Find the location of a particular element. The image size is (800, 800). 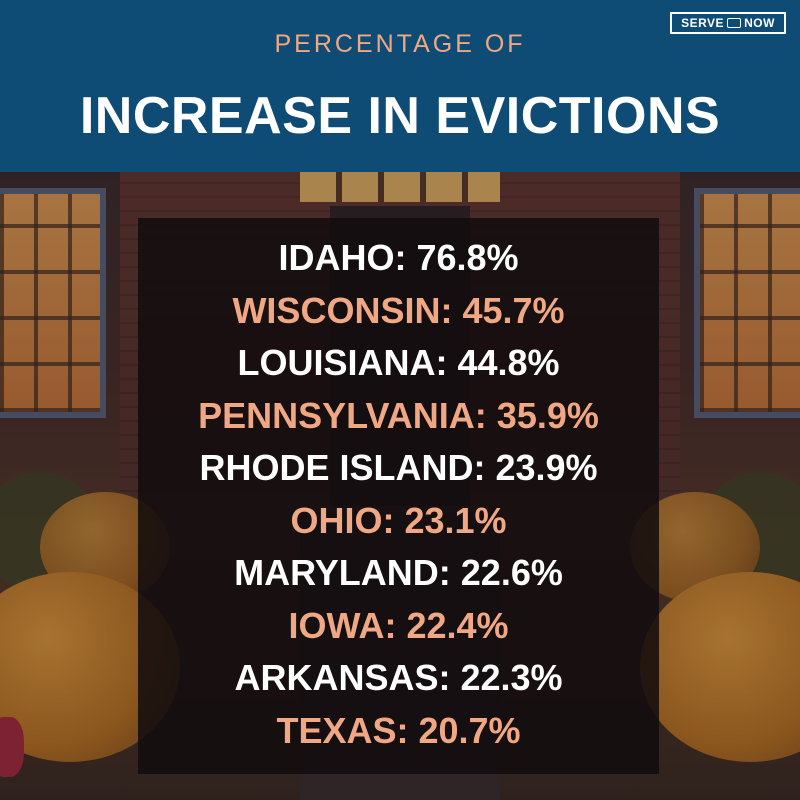

logo-text-right: NOW is located at coordinates (759, 23).